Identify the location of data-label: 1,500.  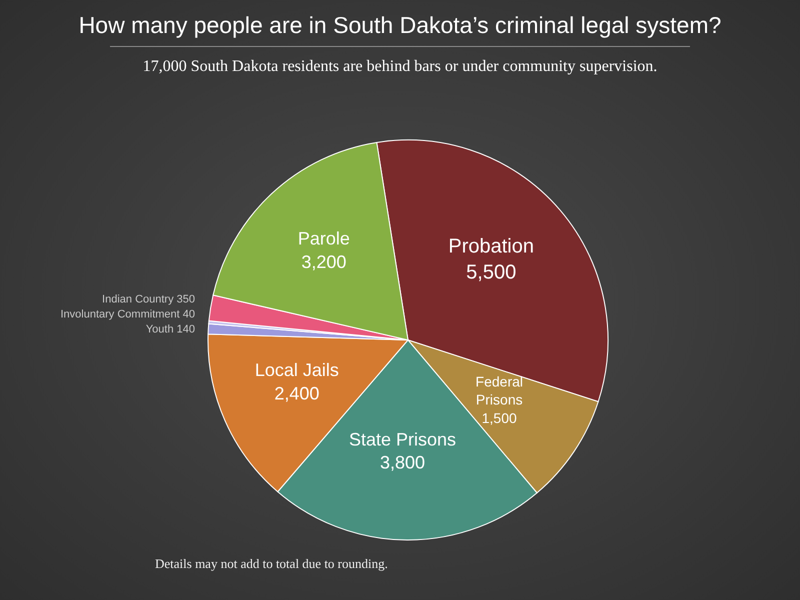
(500, 418).